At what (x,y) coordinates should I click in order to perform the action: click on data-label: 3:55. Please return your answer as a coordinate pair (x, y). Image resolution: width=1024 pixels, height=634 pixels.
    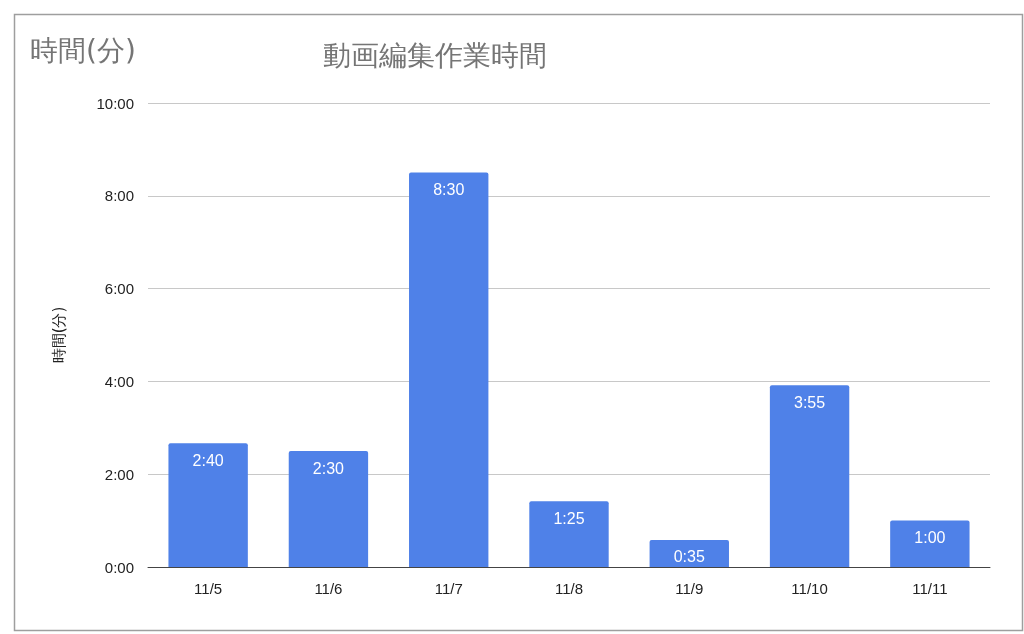
    Looking at the image, I should click on (810, 402).